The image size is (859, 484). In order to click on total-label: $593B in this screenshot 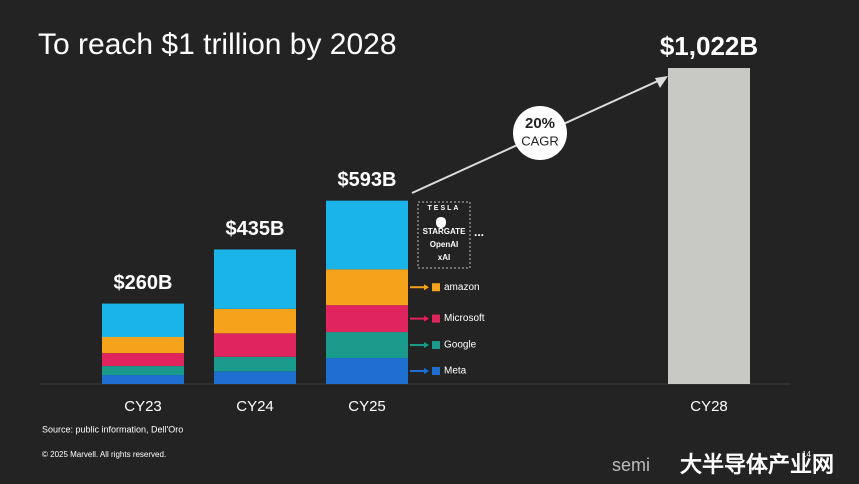, I will do `click(367, 180)`.